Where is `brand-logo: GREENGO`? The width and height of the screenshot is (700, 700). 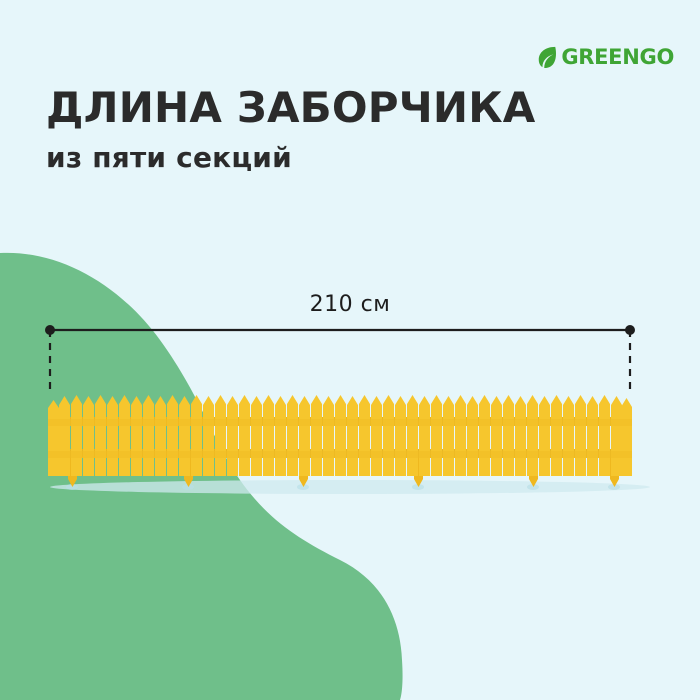 brand-logo: GREENGO is located at coordinates (605, 57).